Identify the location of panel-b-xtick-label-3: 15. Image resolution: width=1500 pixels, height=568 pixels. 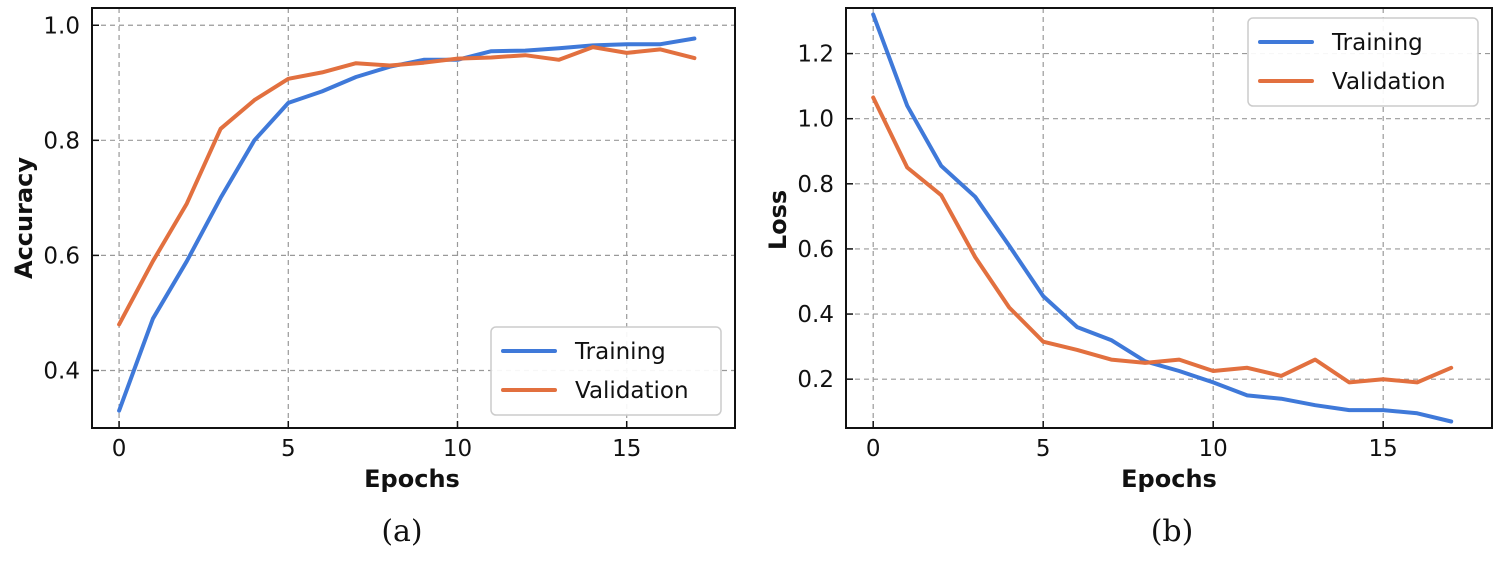
(1383, 449).